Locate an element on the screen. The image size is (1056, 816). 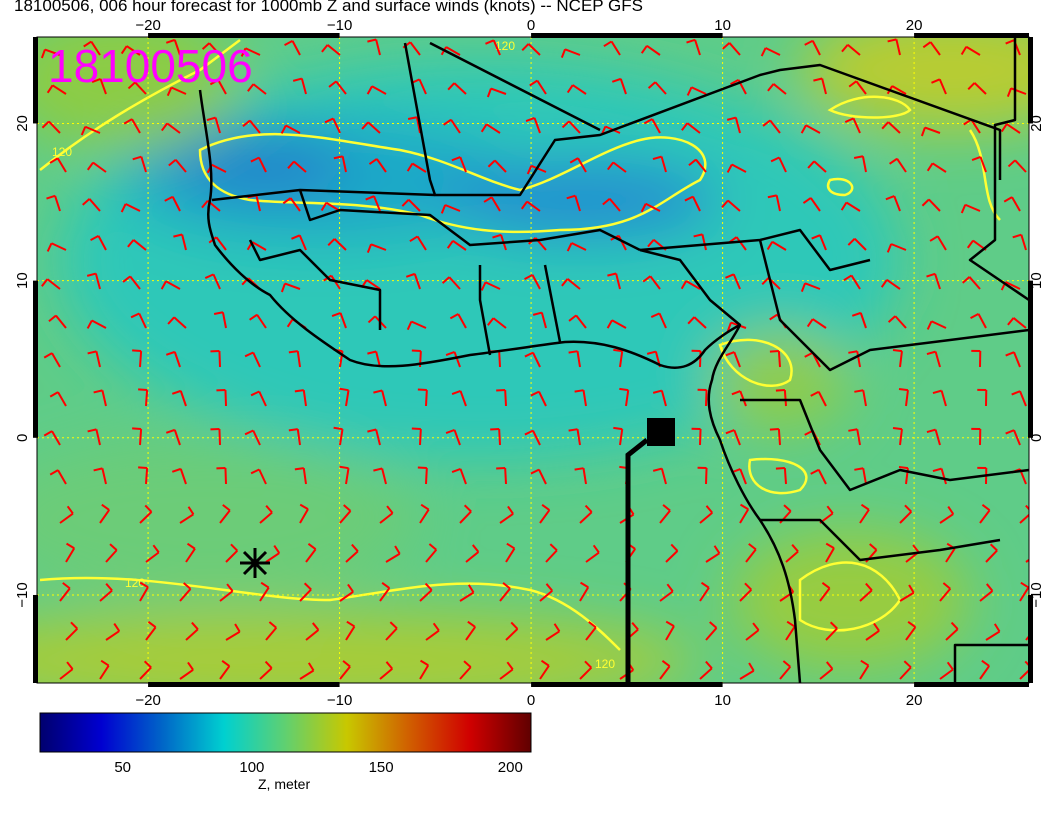
colorbar-tick-label: 50 is located at coordinates (122, 767).